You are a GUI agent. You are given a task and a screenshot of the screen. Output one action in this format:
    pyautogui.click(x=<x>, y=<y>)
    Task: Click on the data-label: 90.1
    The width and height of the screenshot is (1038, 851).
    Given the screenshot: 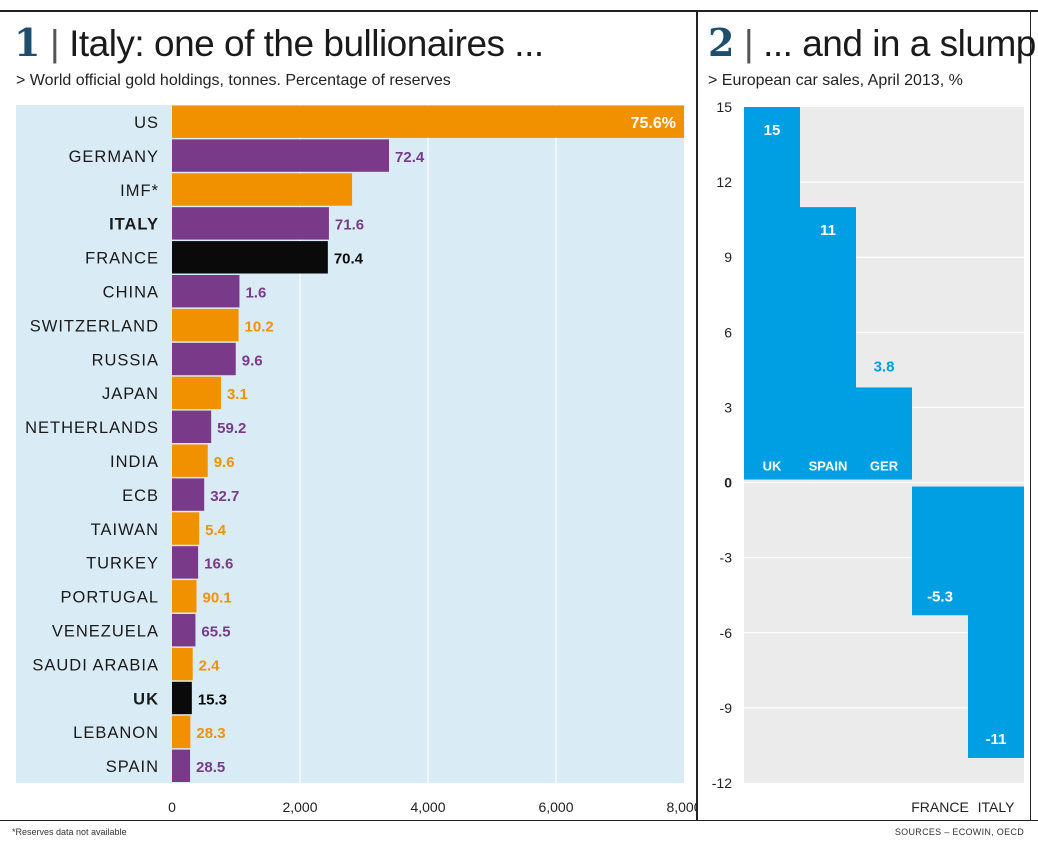 What is the action you would take?
    pyautogui.click(x=217, y=598)
    